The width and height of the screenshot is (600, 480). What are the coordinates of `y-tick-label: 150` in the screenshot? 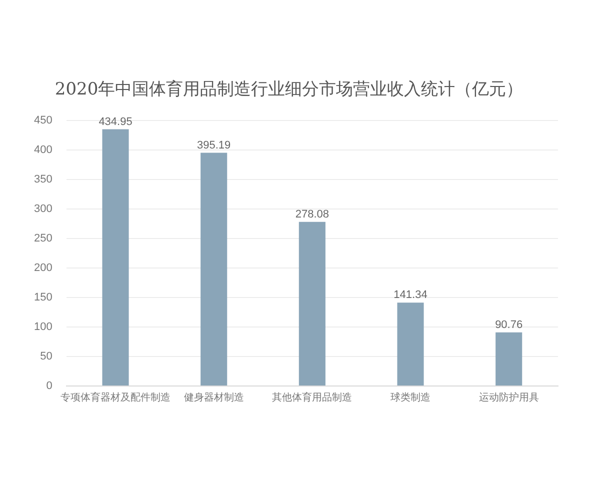 It's located at (43, 298).